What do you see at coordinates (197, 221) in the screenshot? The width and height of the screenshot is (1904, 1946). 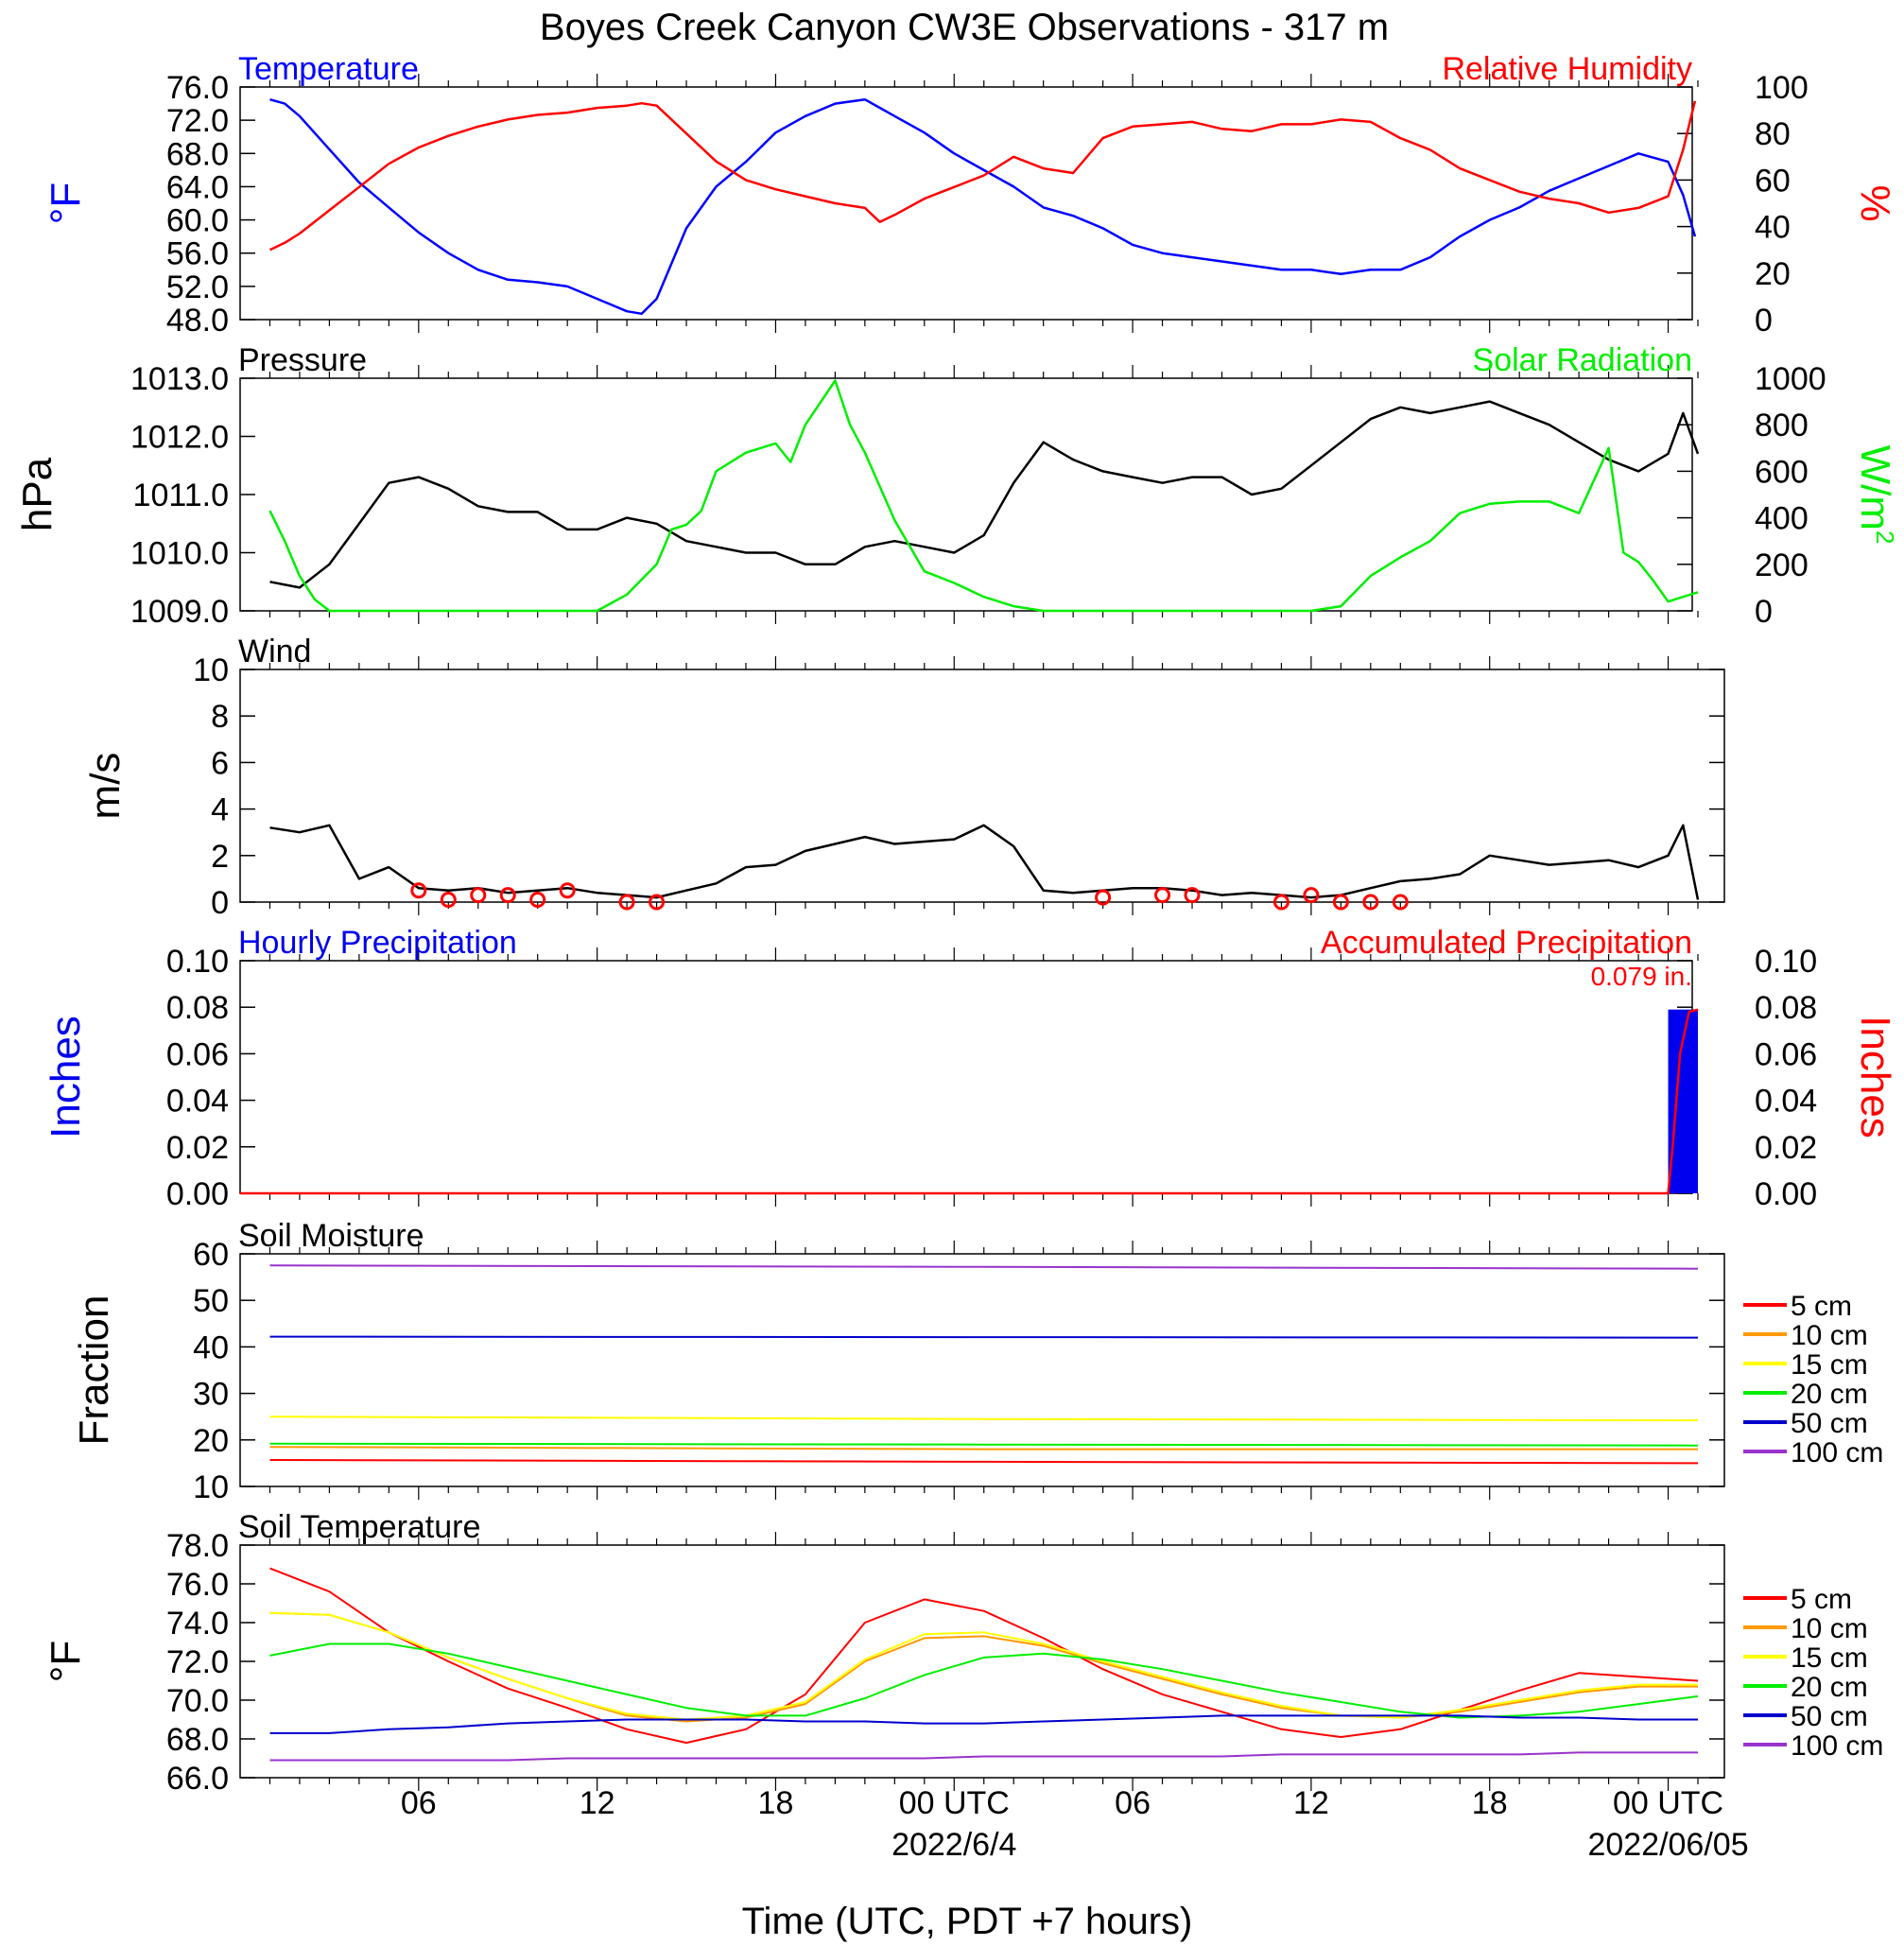 I see `y-tick-label-left: 60.0` at bounding box center [197, 221].